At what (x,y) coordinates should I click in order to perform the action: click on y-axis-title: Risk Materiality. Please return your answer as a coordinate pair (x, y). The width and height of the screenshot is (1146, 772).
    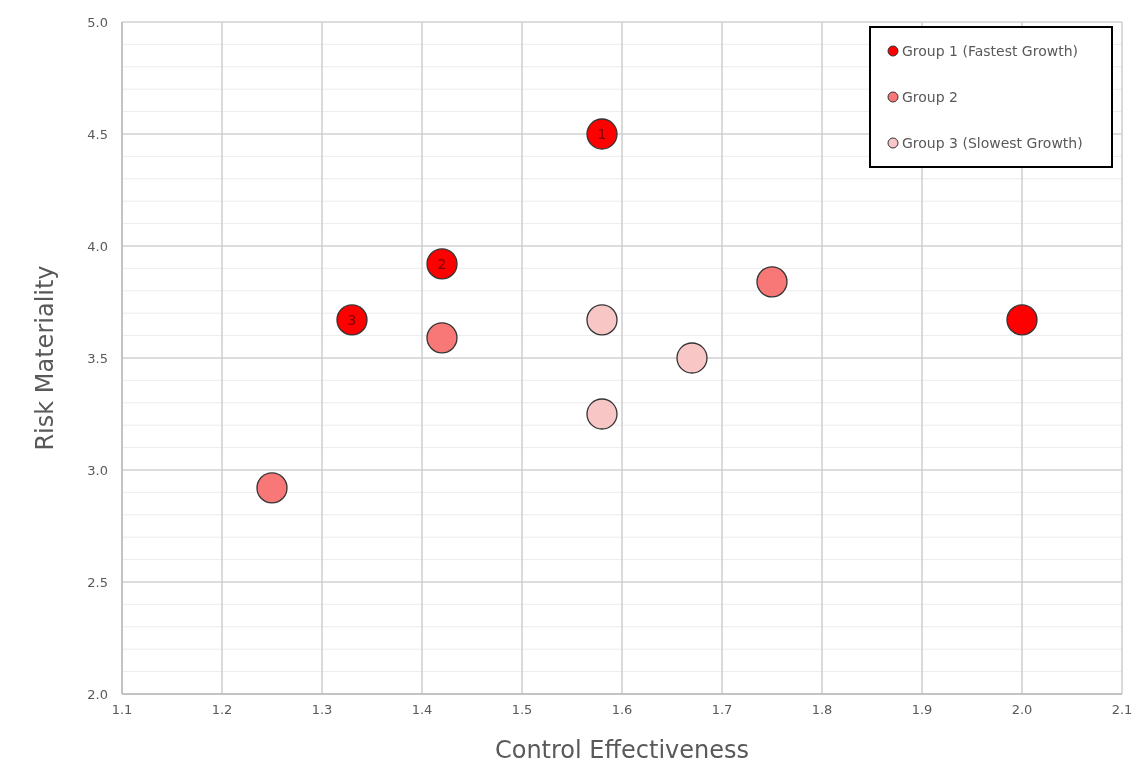
    Looking at the image, I should click on (45, 358).